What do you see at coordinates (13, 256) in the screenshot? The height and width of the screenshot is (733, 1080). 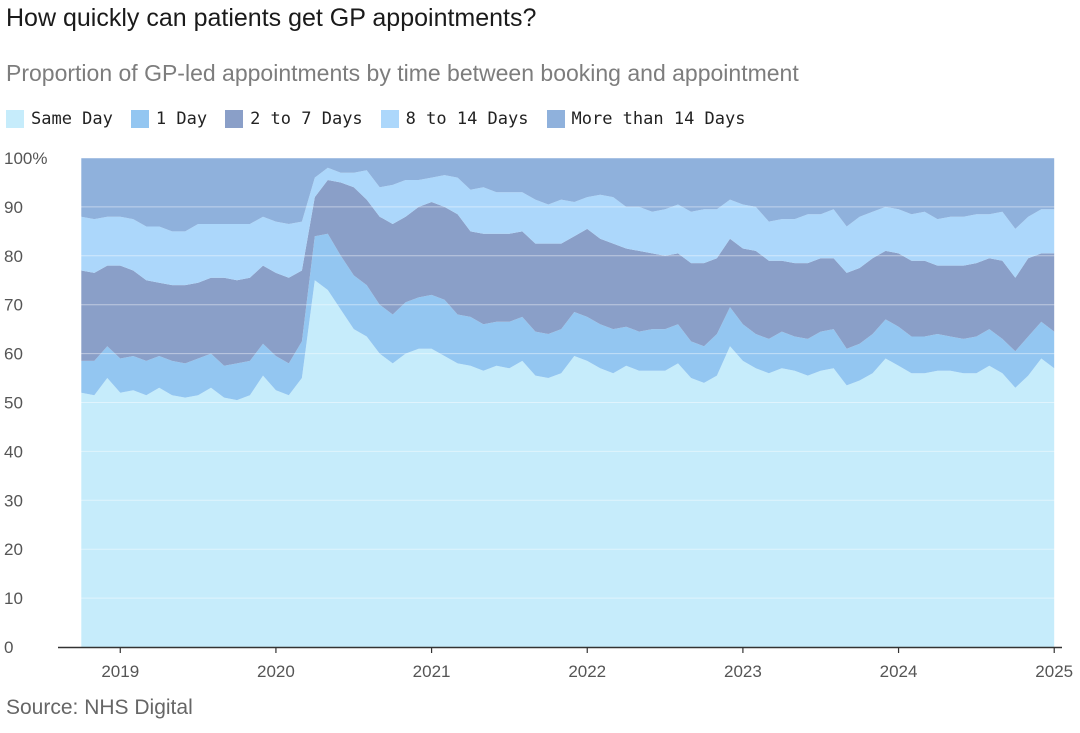 I see `y-tick-label-80: 80` at bounding box center [13, 256].